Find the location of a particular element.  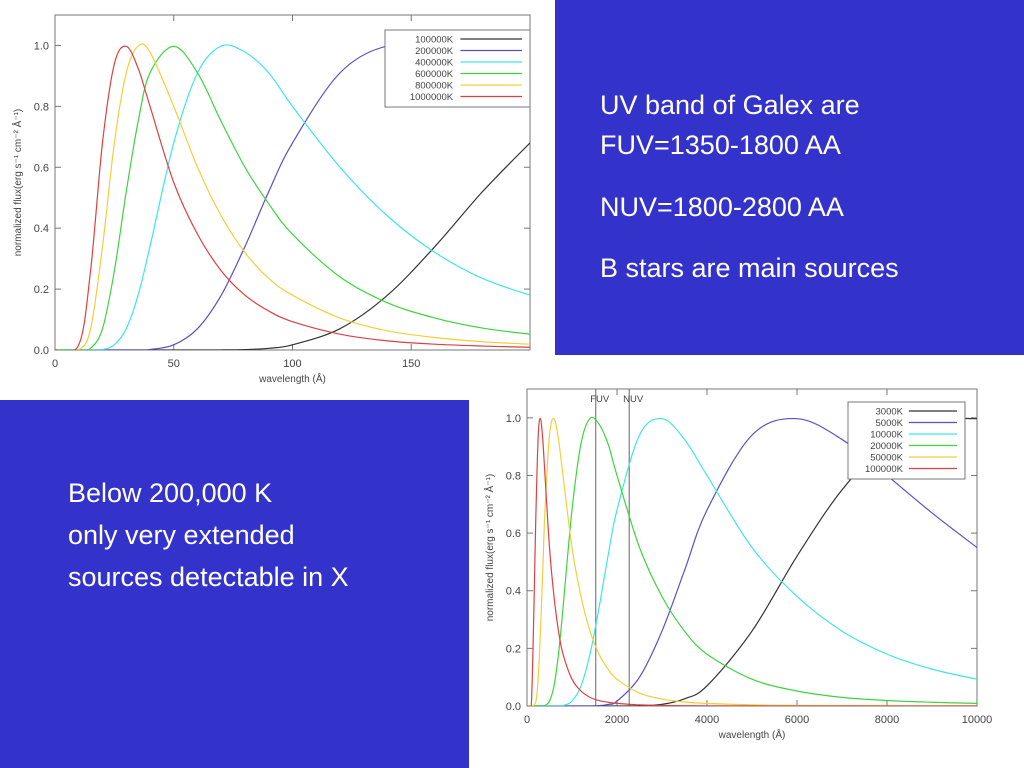

x-tick-label: 2000 is located at coordinates (617, 720).